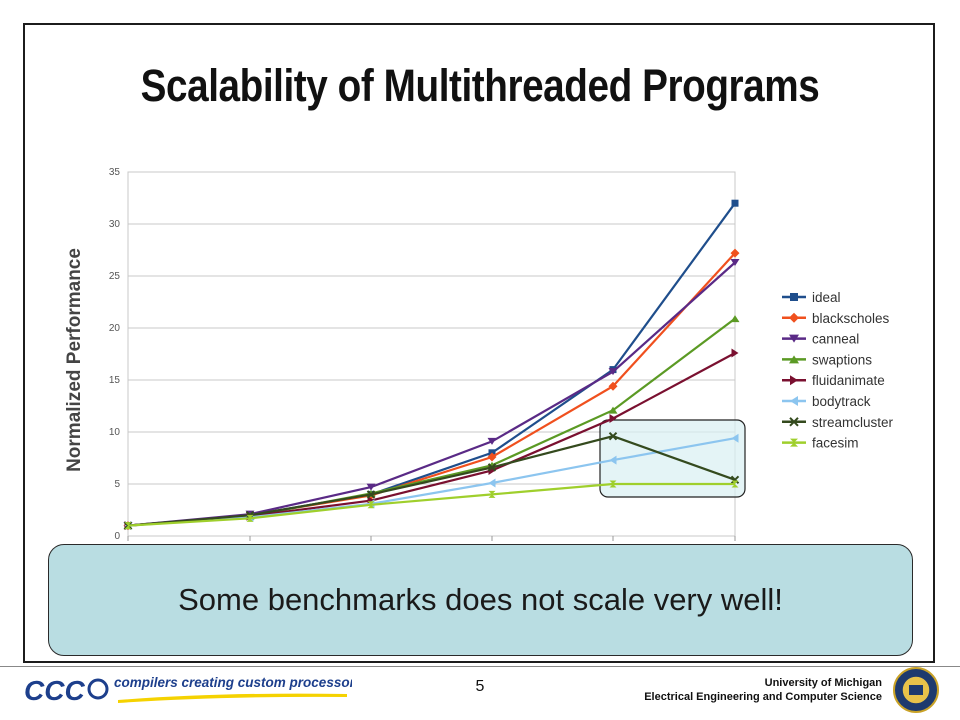  What do you see at coordinates (480, 686) in the screenshot?
I see `slide-number: 5` at bounding box center [480, 686].